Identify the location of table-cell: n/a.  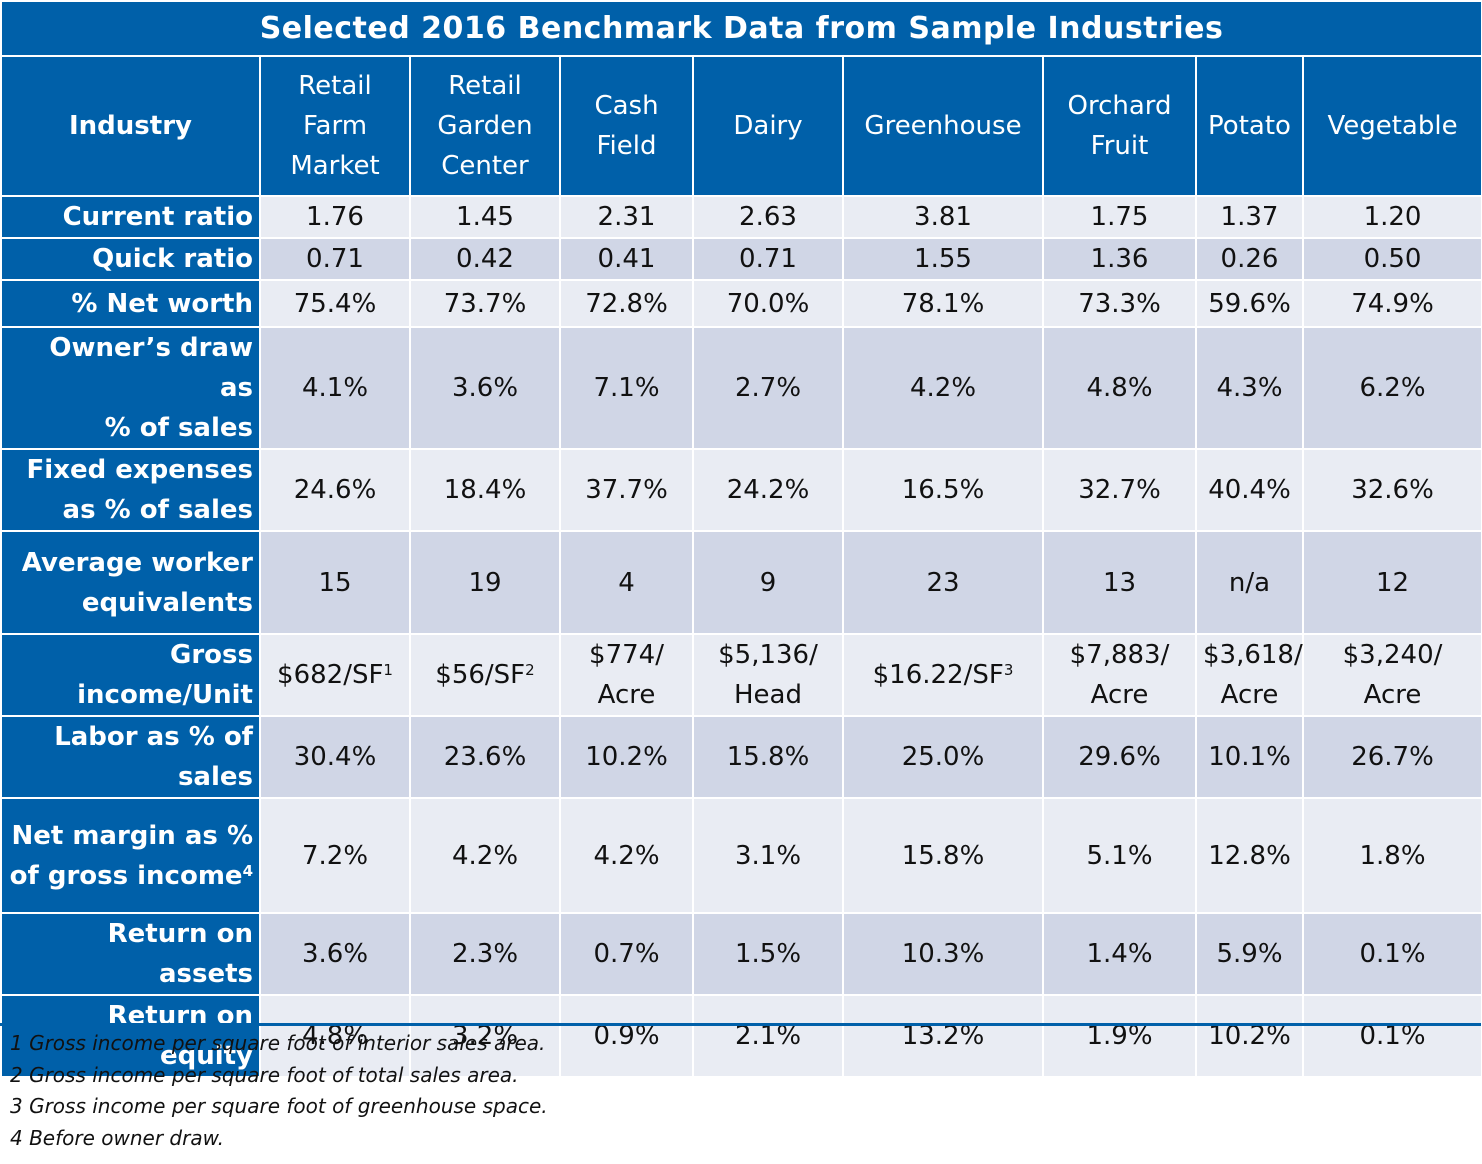
(1249, 582).